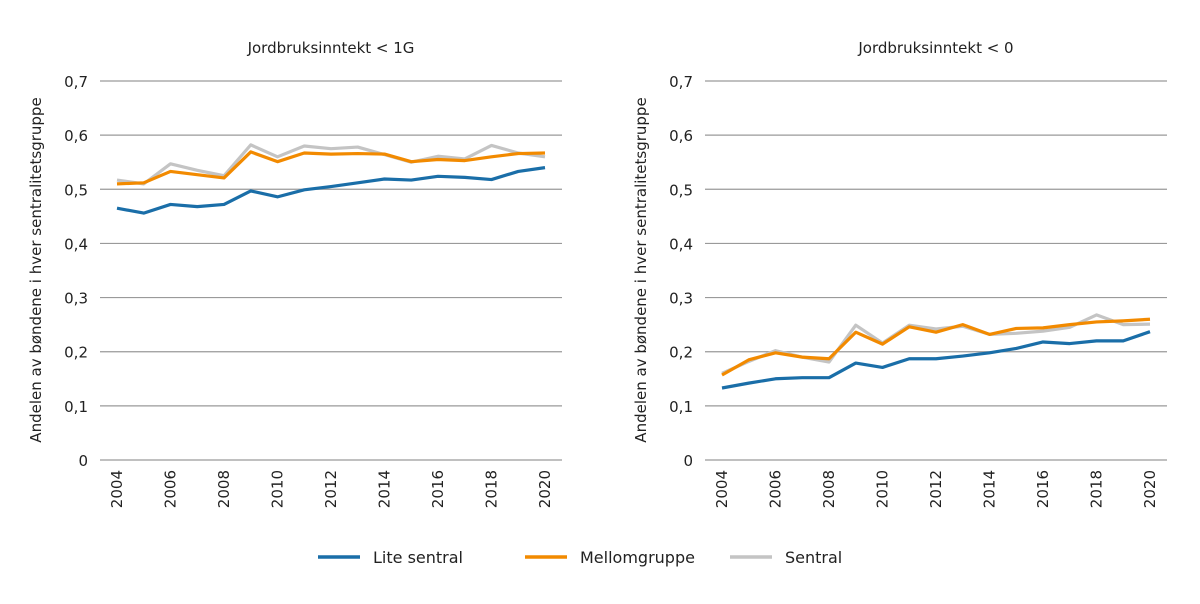  What do you see at coordinates (813, 557) in the screenshot?
I see `legend-label: Sentral` at bounding box center [813, 557].